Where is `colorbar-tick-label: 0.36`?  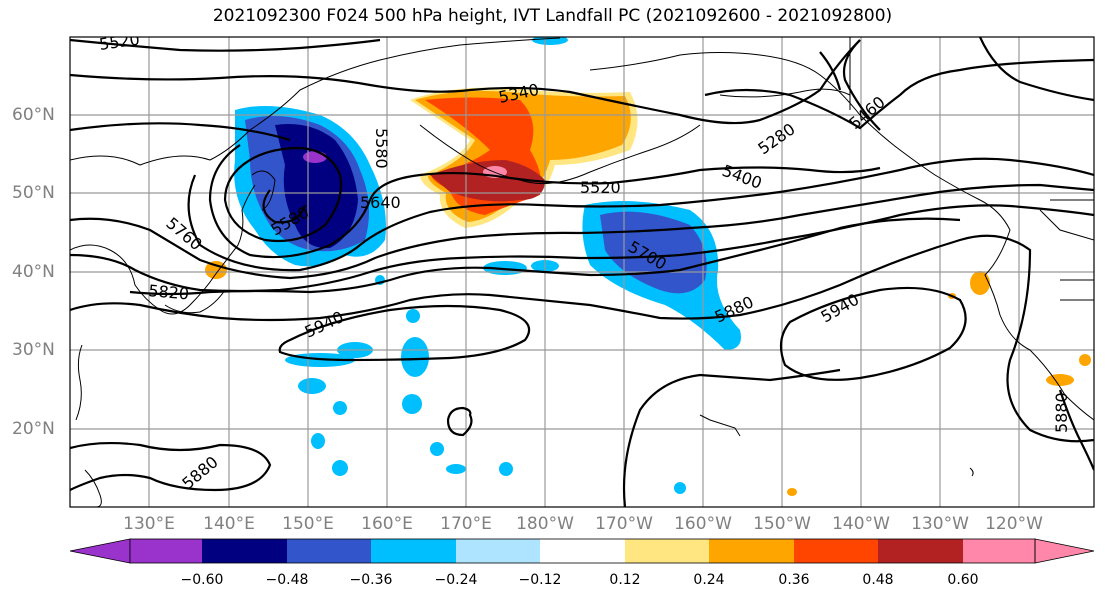 colorbar-tick-label: 0.36 is located at coordinates (794, 580).